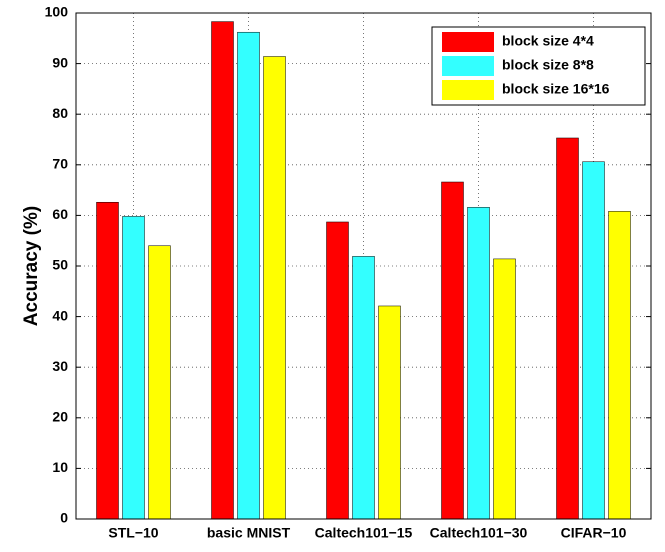  Describe the element at coordinates (548, 41) in the screenshot. I see `legend-label: block size 4*4` at that location.